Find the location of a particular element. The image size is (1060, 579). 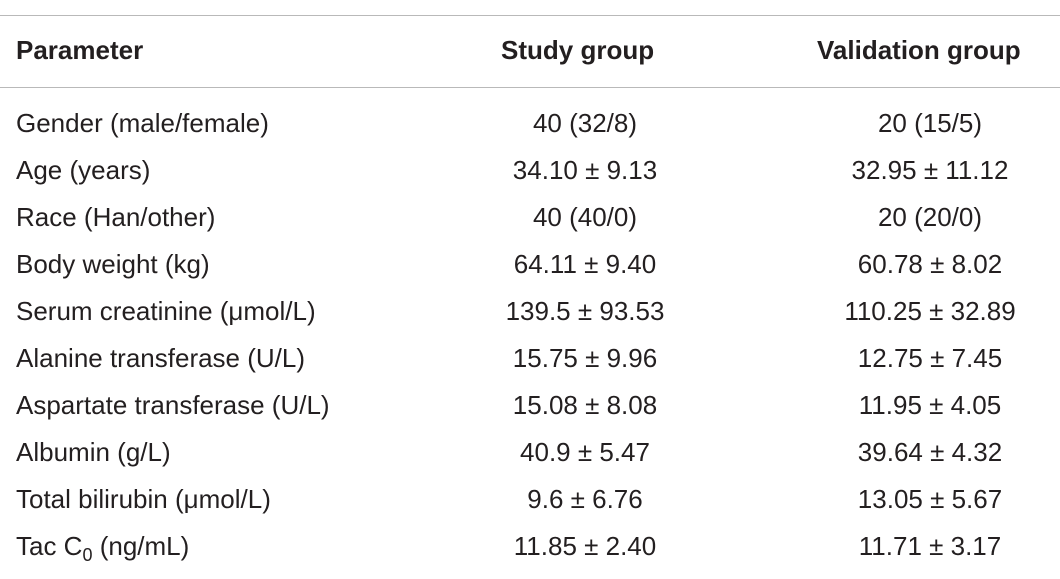

row-parameter: Age (years) is located at coordinates (83, 170).